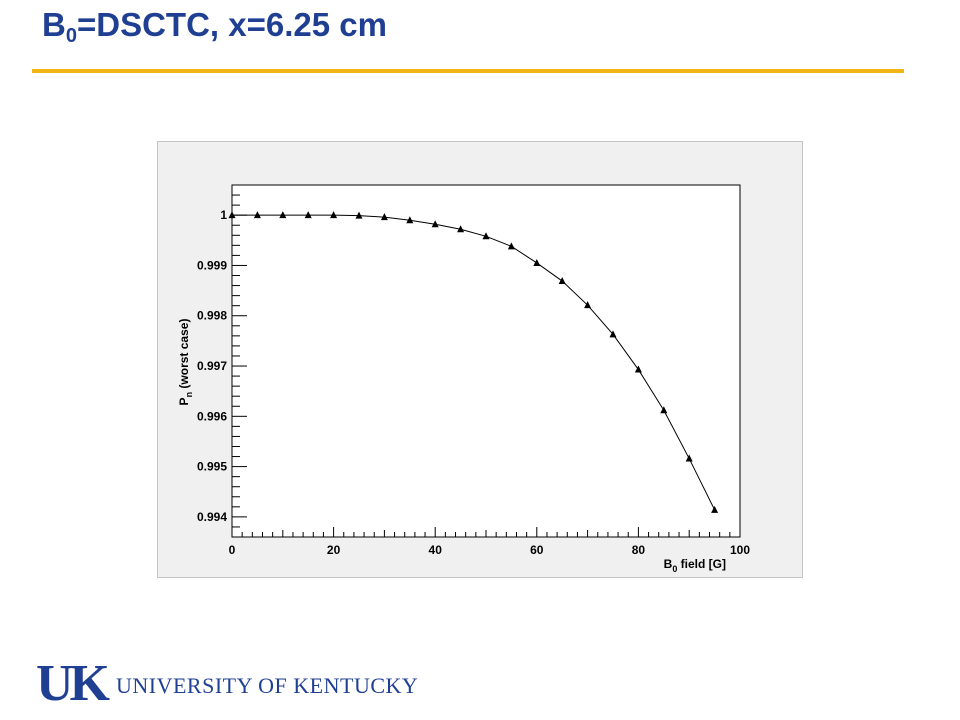 The image size is (960, 720). Describe the element at coordinates (537, 550) in the screenshot. I see `x-tick-label: 60` at that location.